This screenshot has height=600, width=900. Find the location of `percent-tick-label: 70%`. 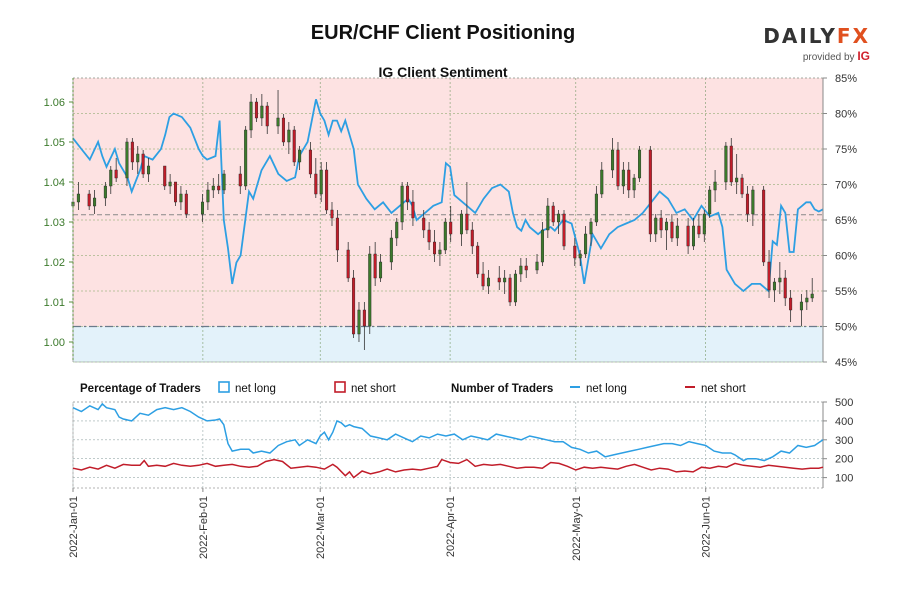

percent-tick-label: 70% is located at coordinates (846, 186).